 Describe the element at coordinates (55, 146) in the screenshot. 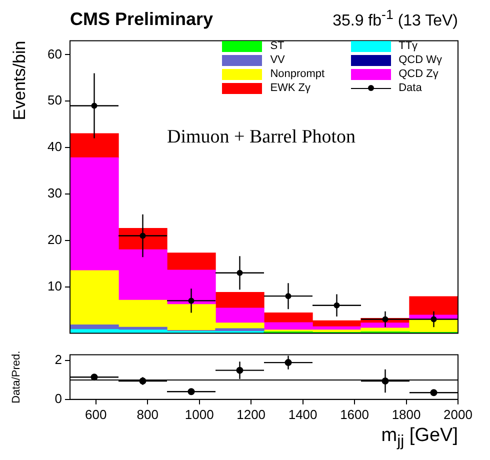

I see `y-tick-label: 40` at that location.